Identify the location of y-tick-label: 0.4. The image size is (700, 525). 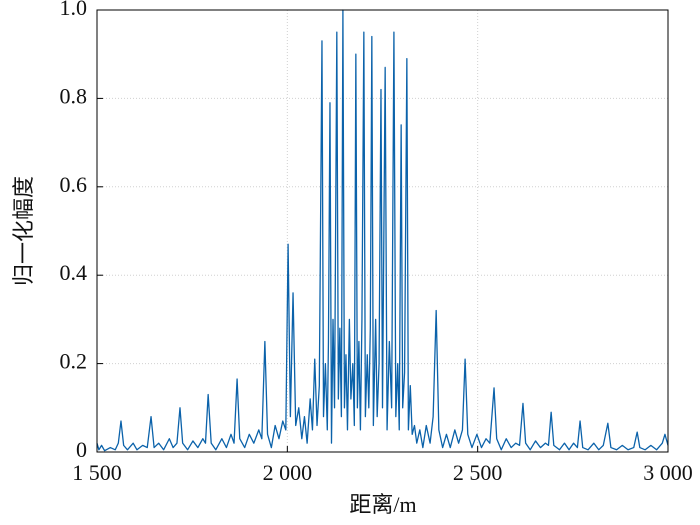
(74, 272).